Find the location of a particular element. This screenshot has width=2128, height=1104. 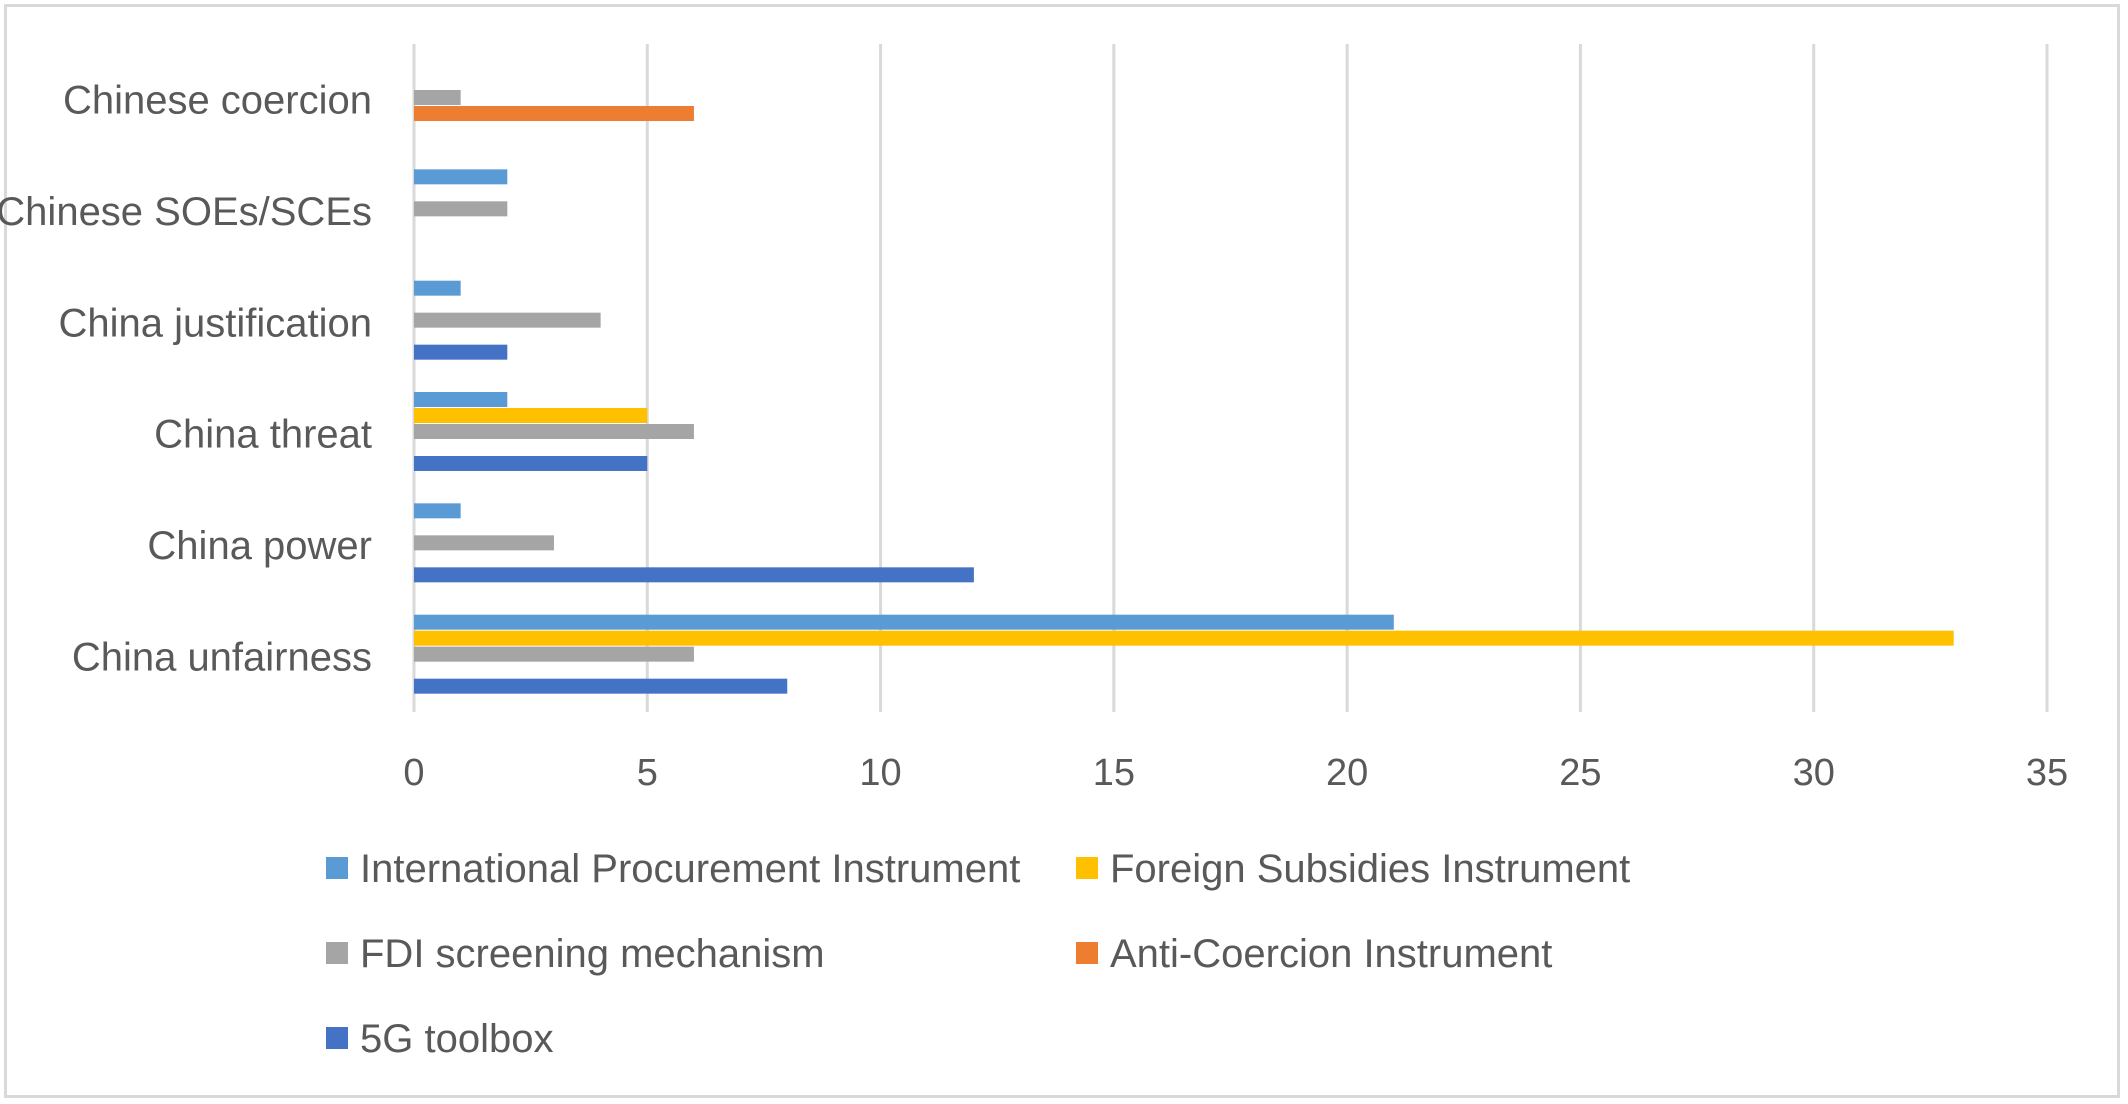

bar-5g-toolbox-china-justification is located at coordinates (461, 352).